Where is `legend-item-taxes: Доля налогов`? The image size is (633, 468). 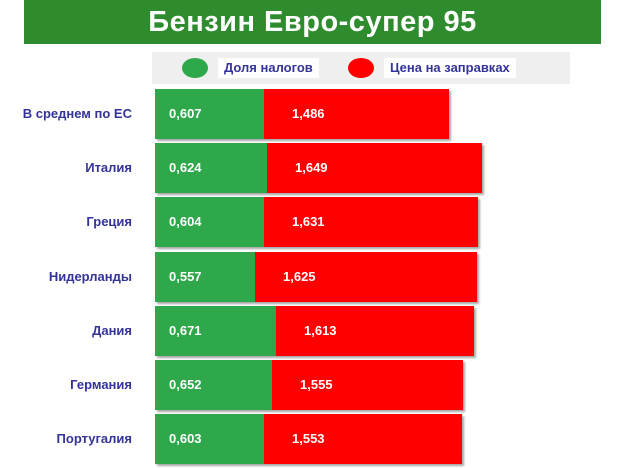 legend-item-taxes: Доля налогов is located at coordinates (250, 68).